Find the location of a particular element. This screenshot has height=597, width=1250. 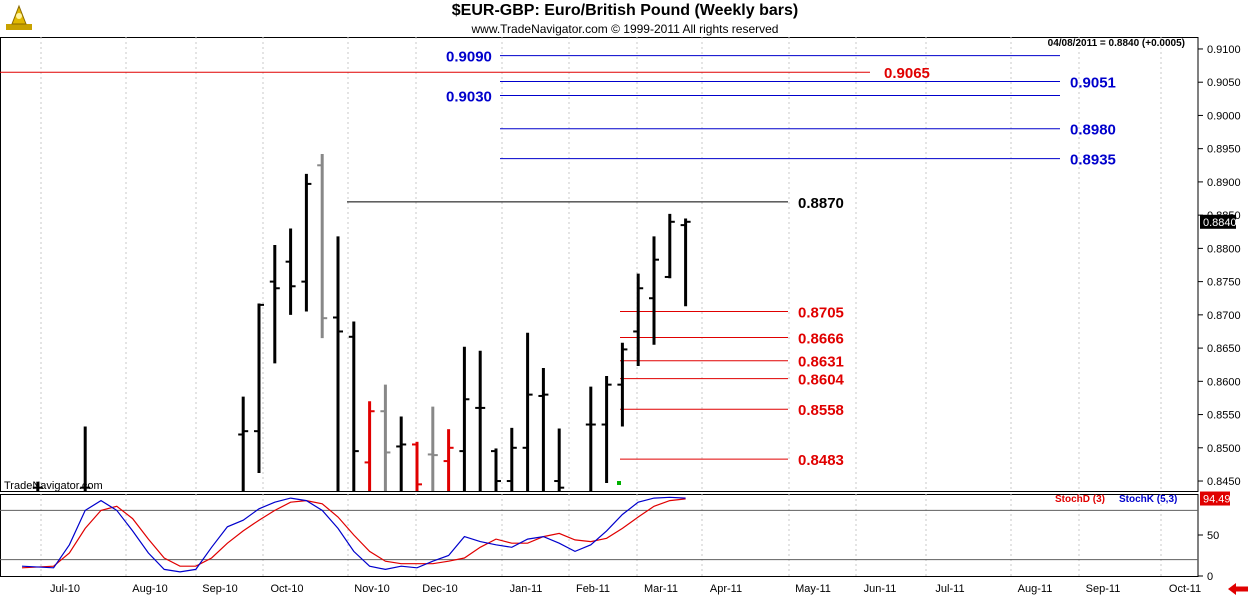

projection-level-label: 0.9051 is located at coordinates (1093, 83).